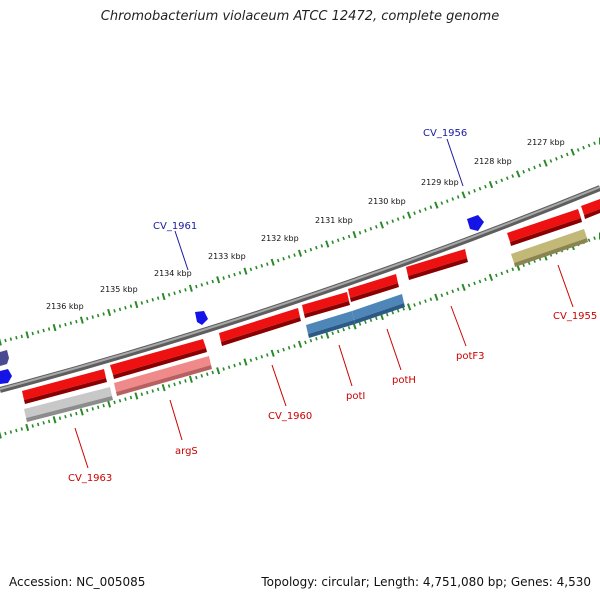 This screenshot has width=600, height=600. I want to click on gene-poti-arrow, so click(326, 305).